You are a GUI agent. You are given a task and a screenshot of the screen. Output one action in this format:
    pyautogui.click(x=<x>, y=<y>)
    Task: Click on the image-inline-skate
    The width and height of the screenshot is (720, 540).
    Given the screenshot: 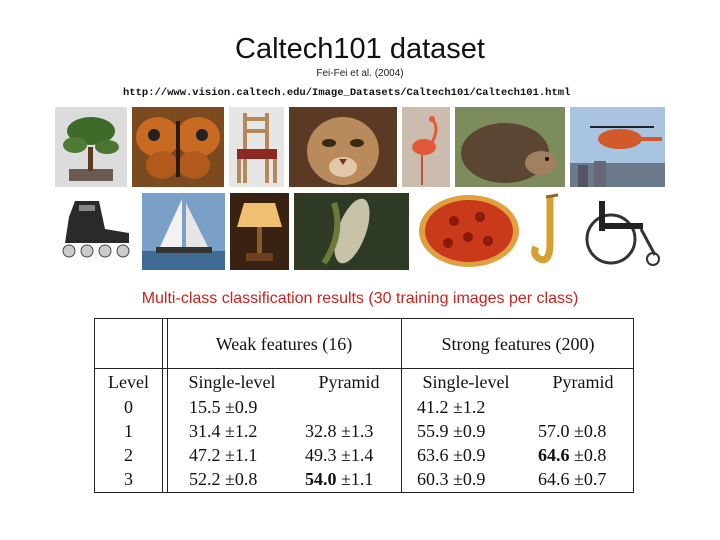 What is the action you would take?
    pyautogui.click(x=96, y=228)
    